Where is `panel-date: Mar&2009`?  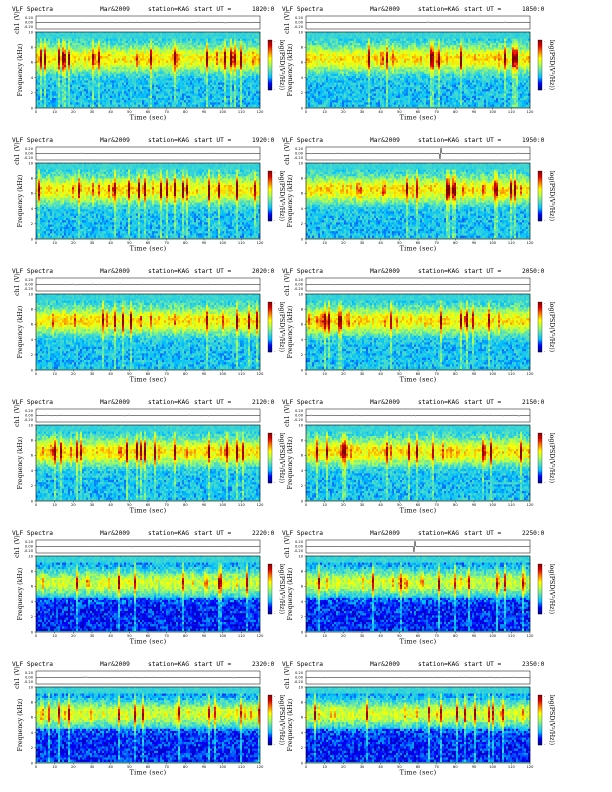
panel-date: Mar&2009 is located at coordinates (385, 665).